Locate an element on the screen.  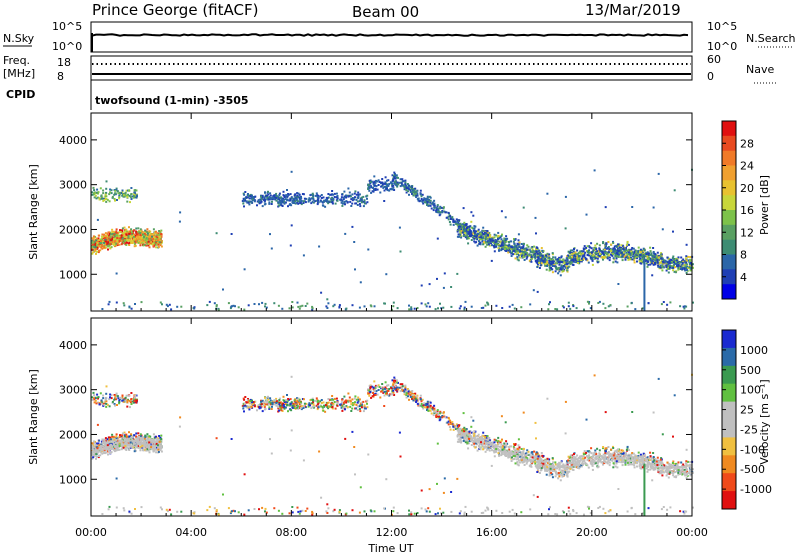
freq-unit: [MHz] is located at coordinates (19, 73).